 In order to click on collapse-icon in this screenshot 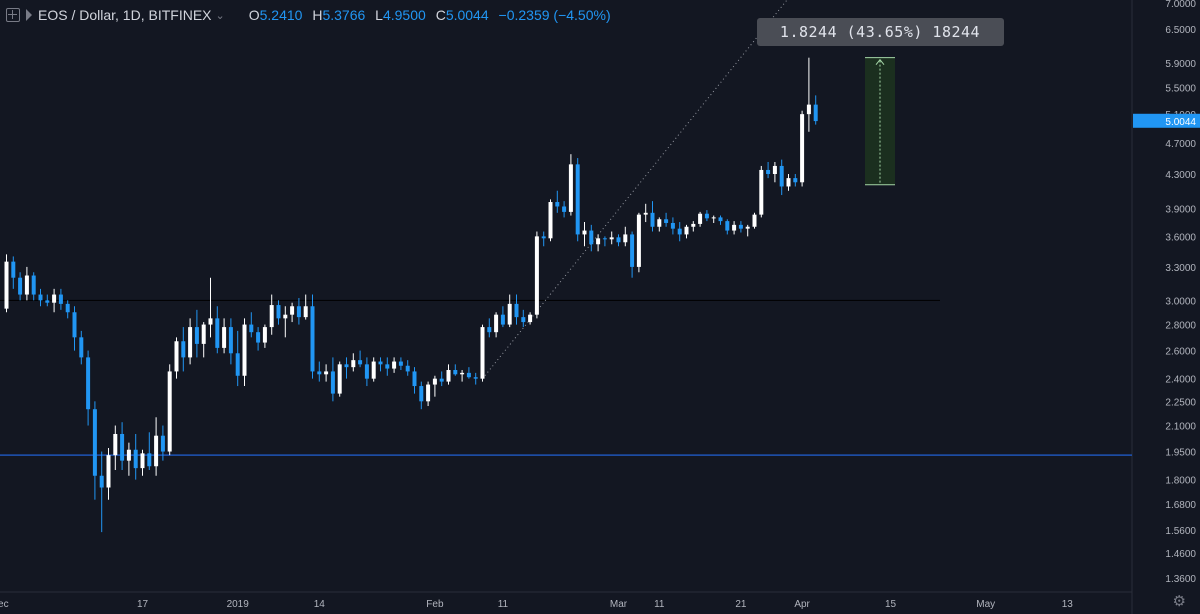, I will do `click(13, 15)`.